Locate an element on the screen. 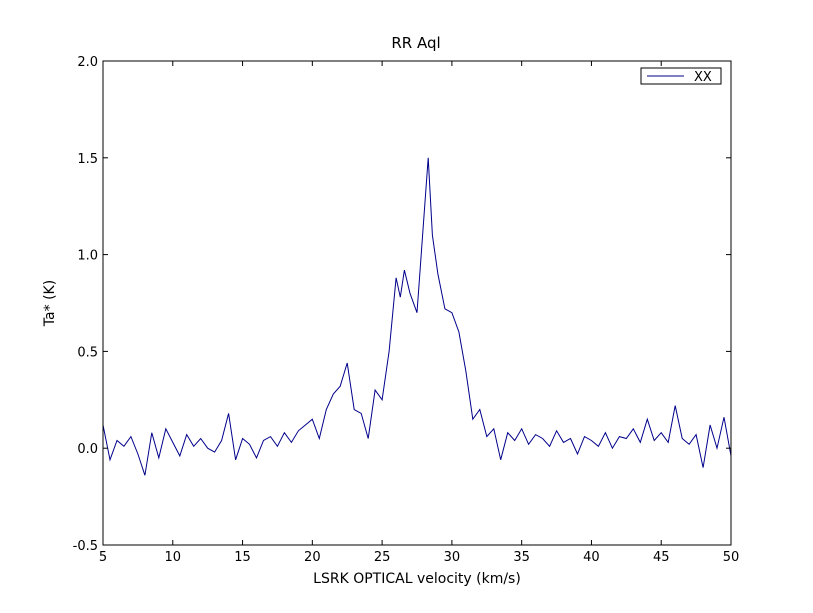 The width and height of the screenshot is (813, 613). legend-label-xx: XX is located at coordinates (703, 77).